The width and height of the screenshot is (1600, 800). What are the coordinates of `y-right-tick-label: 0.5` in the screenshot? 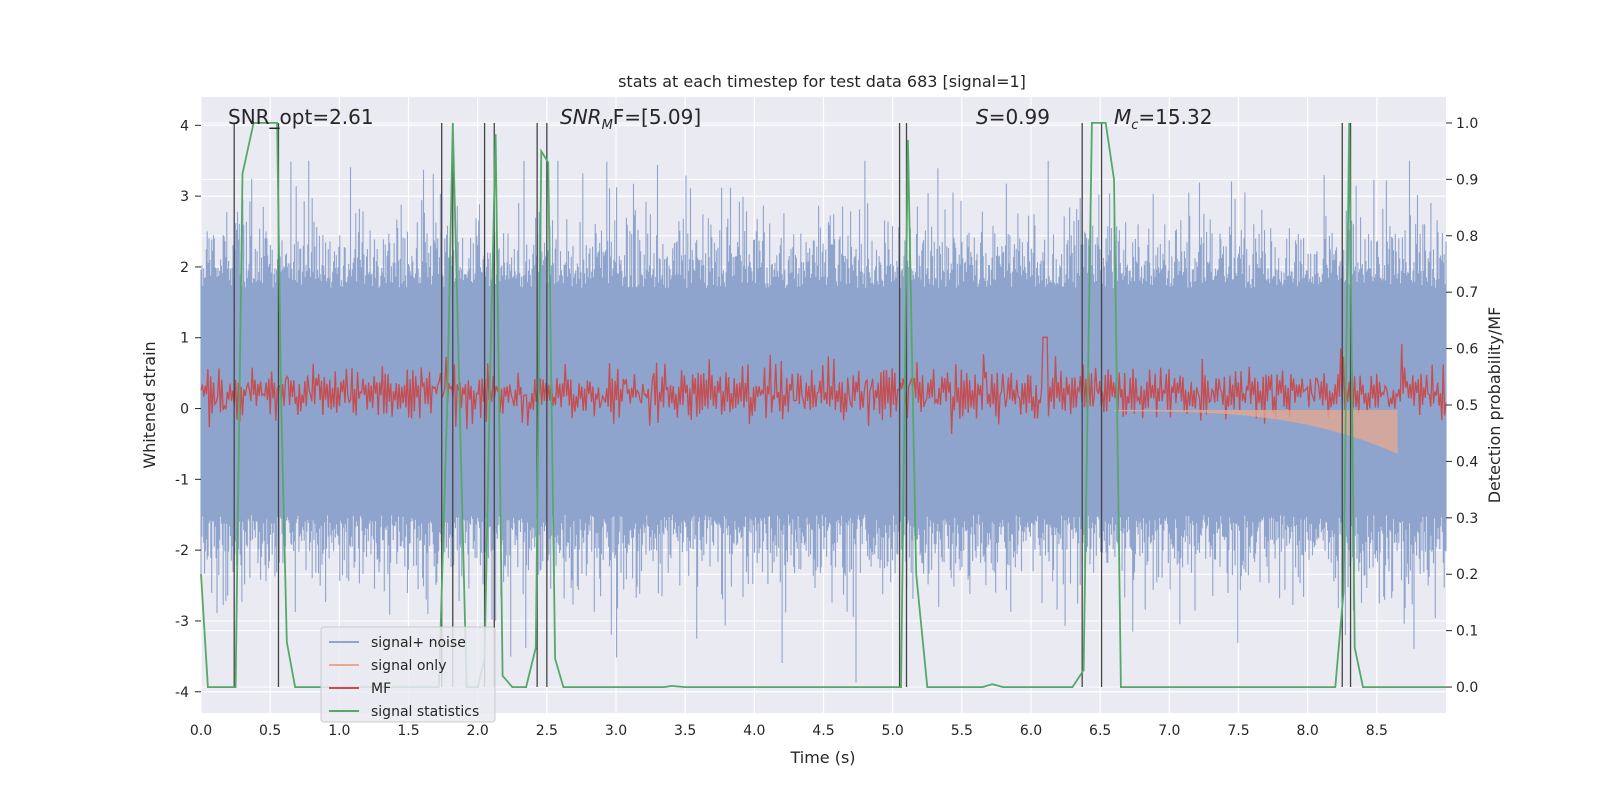 It's located at (1467, 406).